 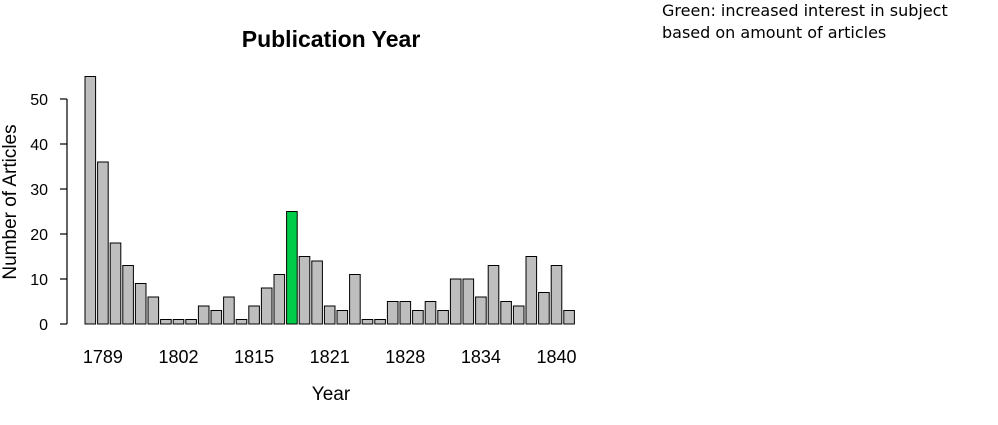 I want to click on y-axis: 0 10 20 30 40 50, so click(x=49, y=213).